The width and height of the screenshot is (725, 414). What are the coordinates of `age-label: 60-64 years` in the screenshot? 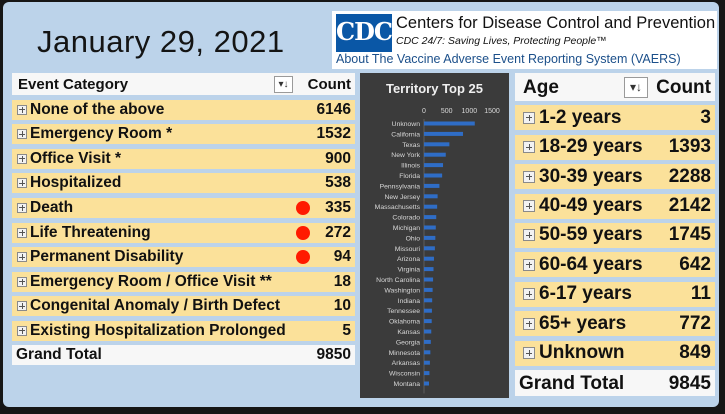 It's located at (591, 264).